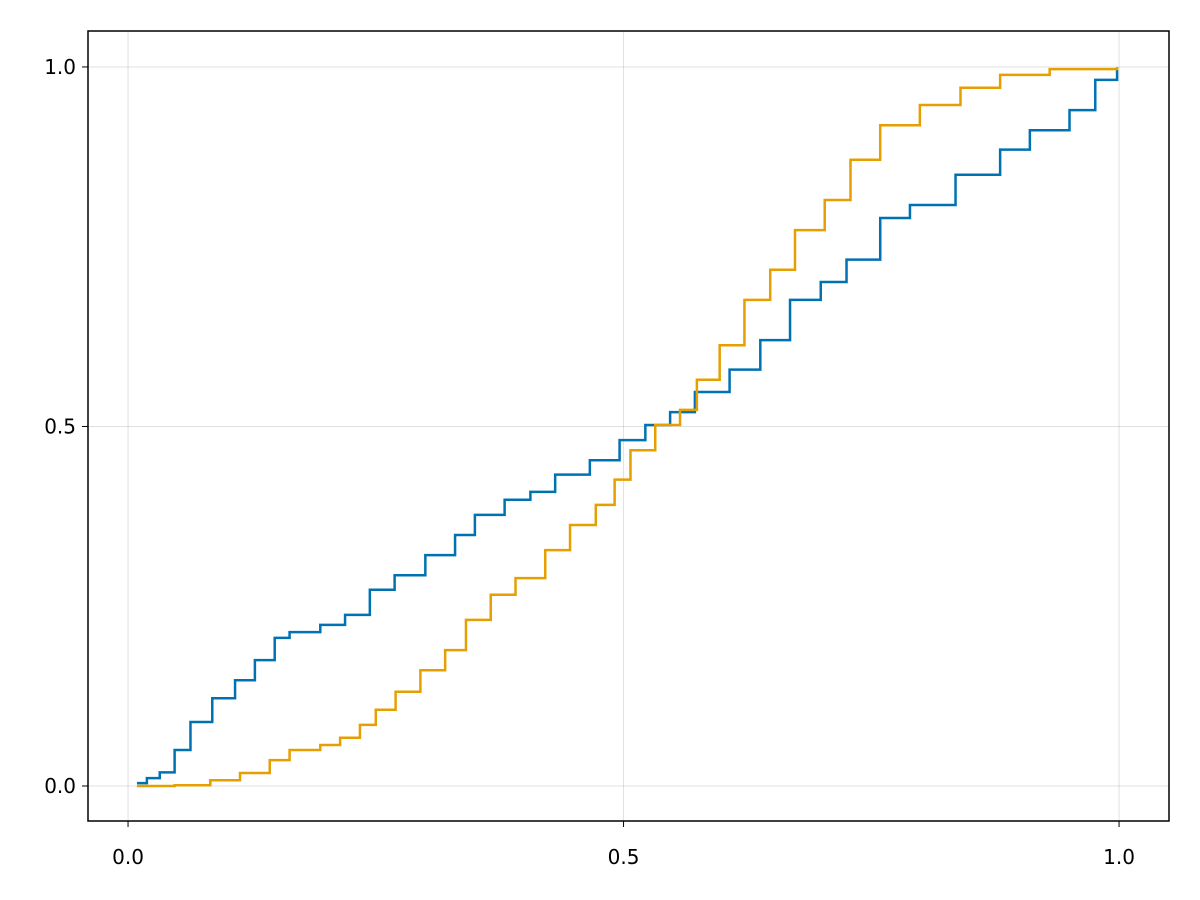  I want to click on y-tick-label: 0.0, so click(60, 786).